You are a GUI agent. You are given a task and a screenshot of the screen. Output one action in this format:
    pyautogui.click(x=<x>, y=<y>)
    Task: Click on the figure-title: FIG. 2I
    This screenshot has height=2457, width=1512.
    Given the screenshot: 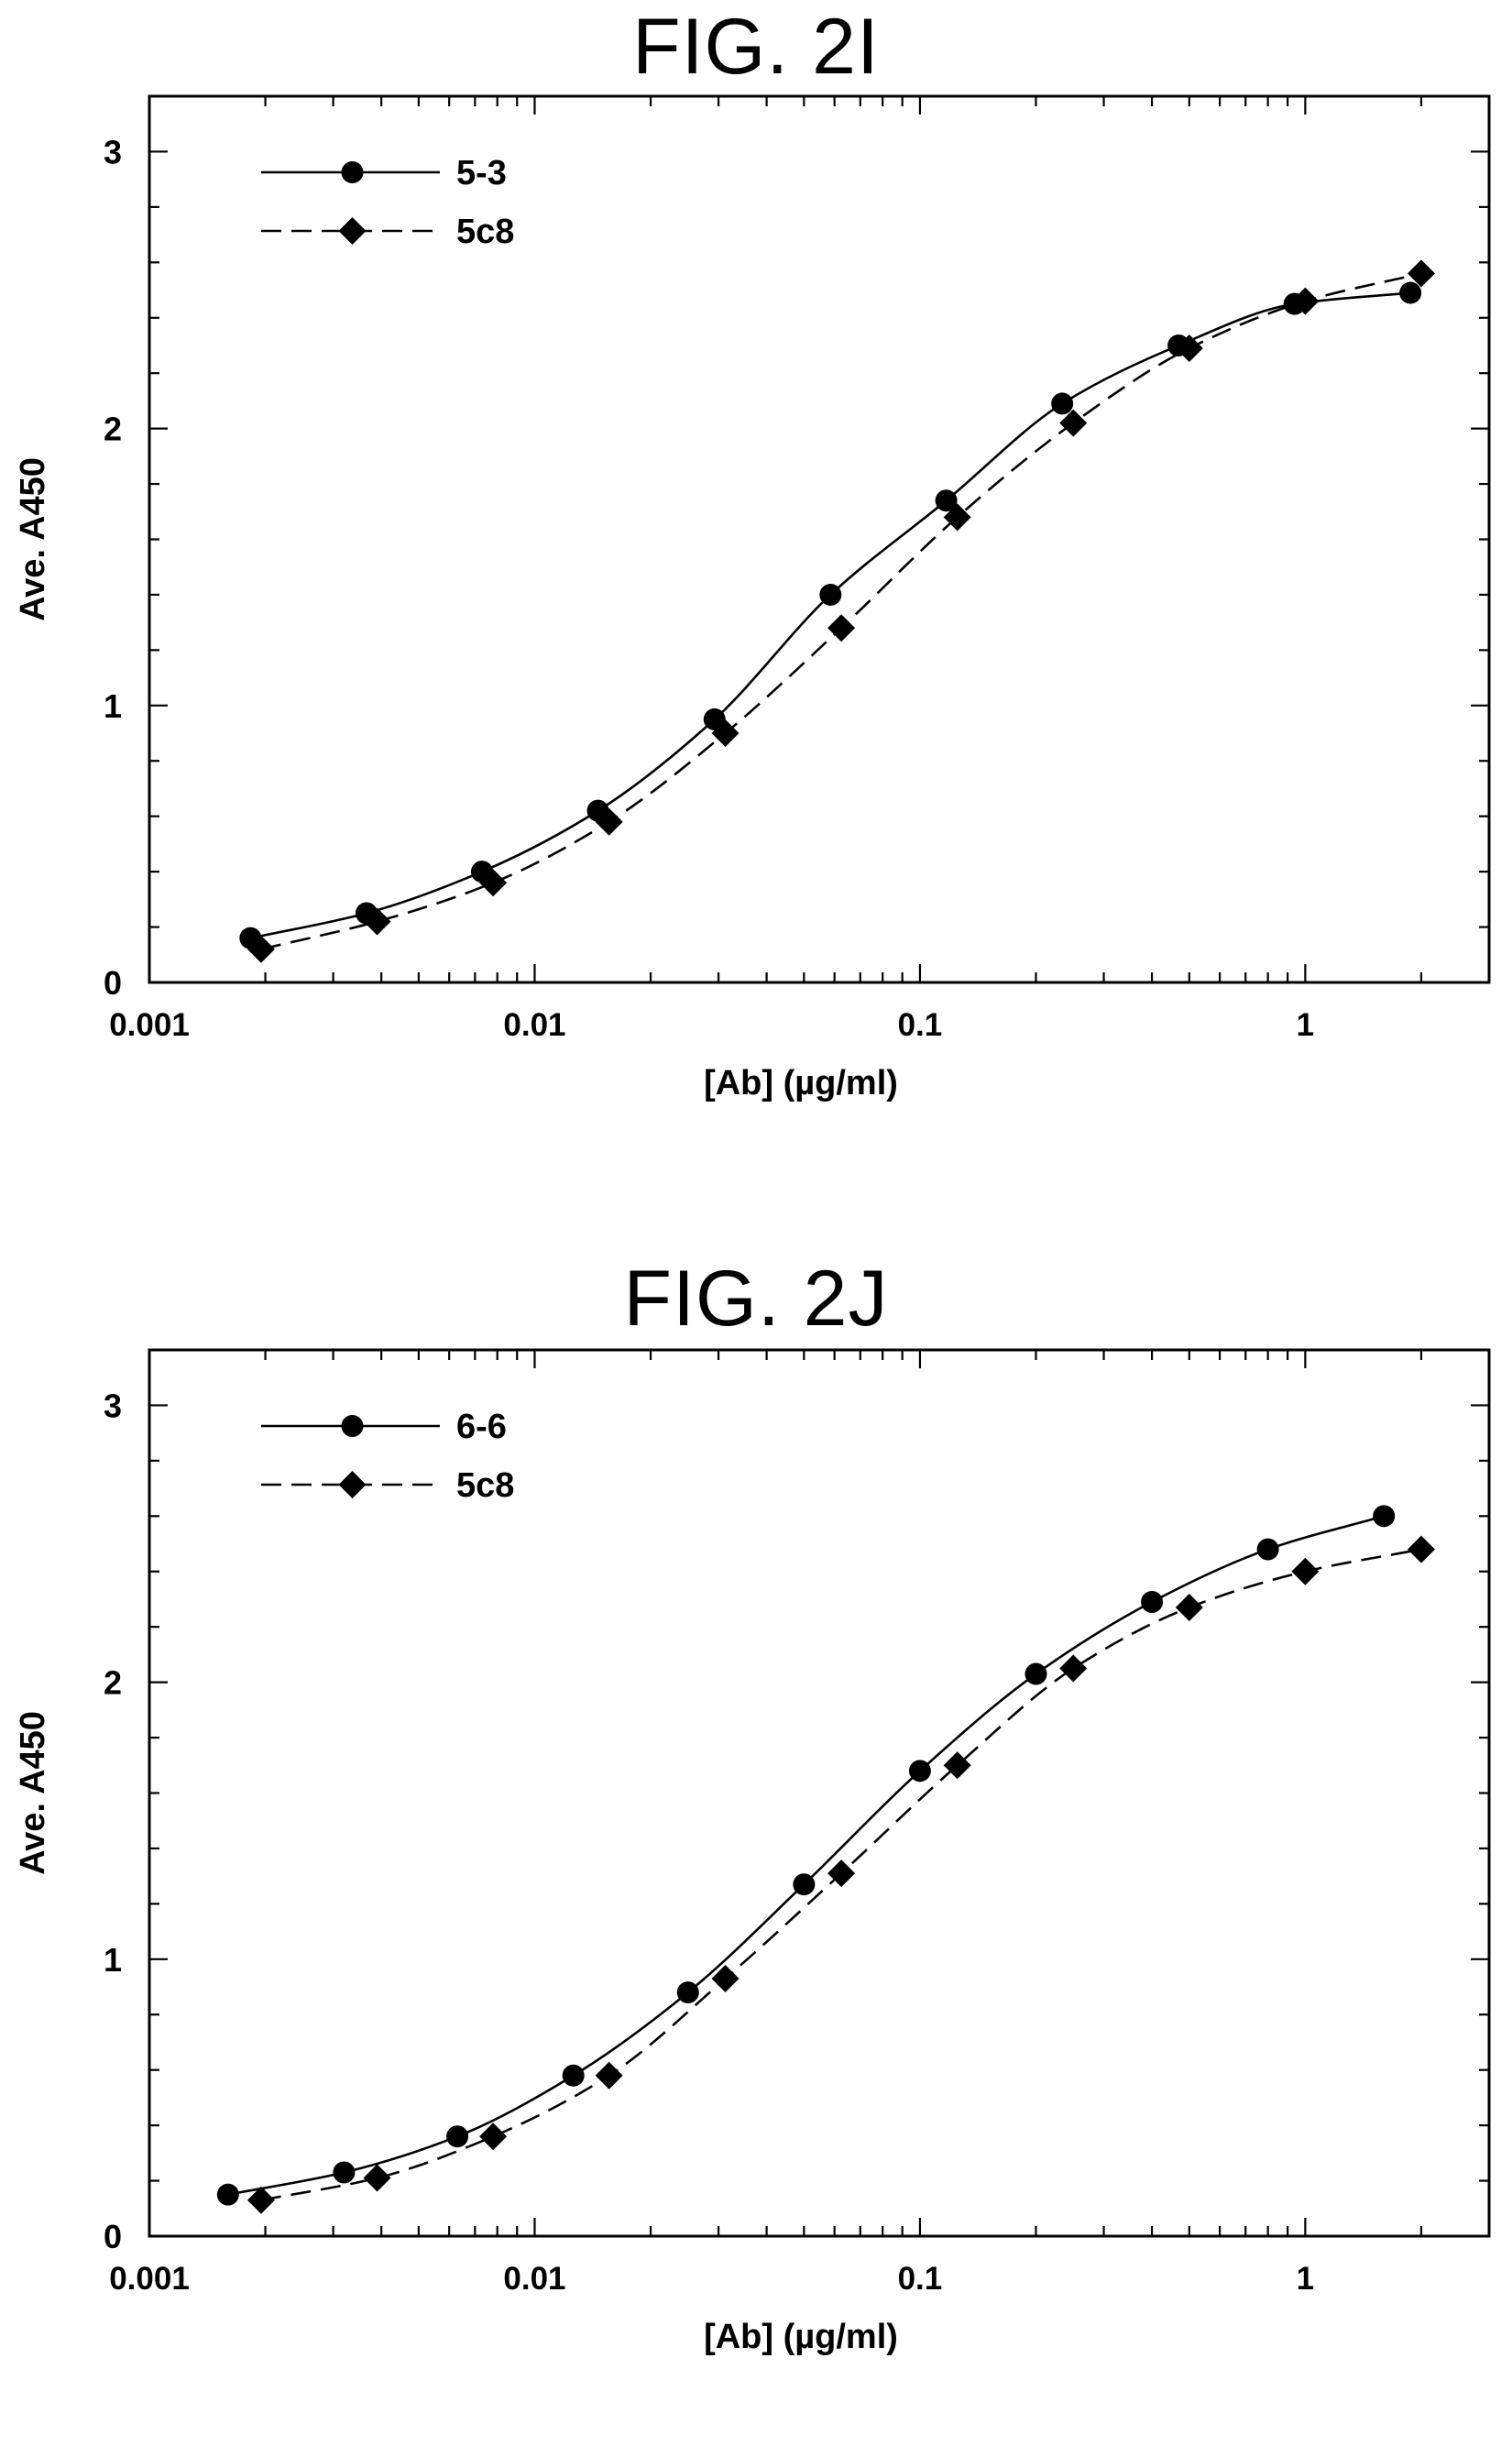 What is the action you would take?
    pyautogui.click(x=756, y=47)
    